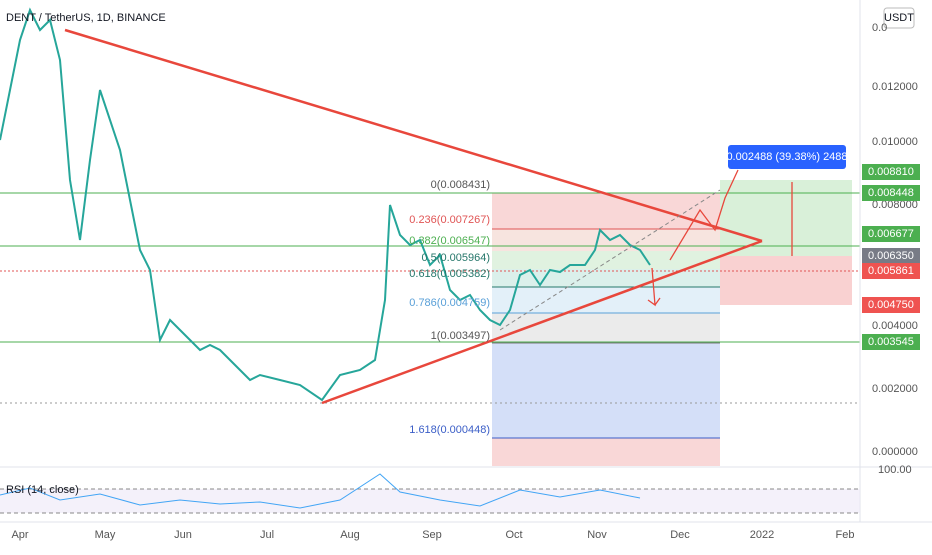 The width and height of the screenshot is (932, 555). I want to click on price-tag: 0.005861, so click(891, 271).